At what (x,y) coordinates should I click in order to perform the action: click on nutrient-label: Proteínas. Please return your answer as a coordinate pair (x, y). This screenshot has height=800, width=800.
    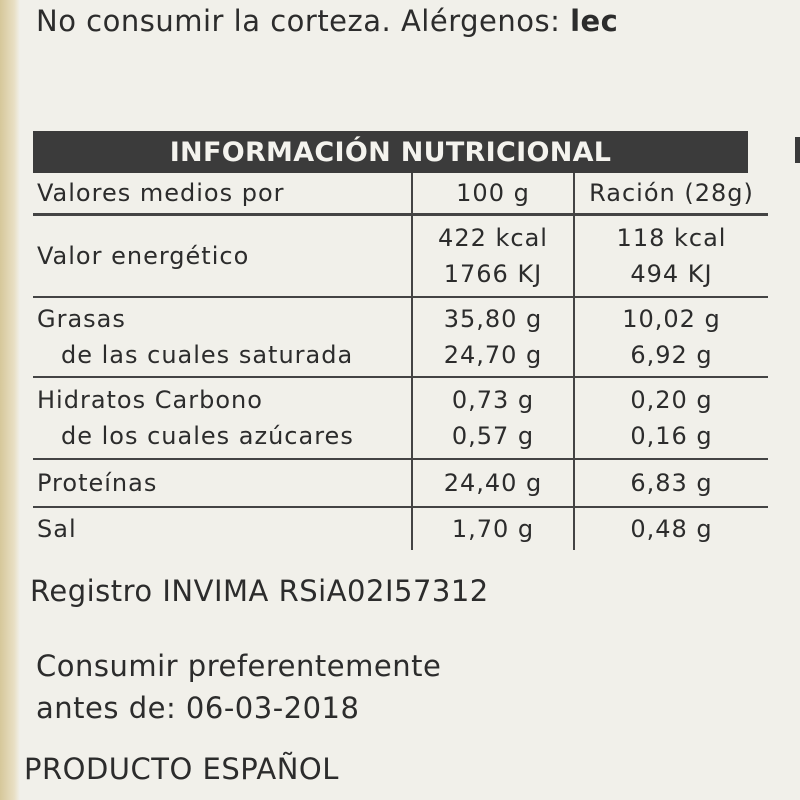
    Looking at the image, I should click on (222, 483).